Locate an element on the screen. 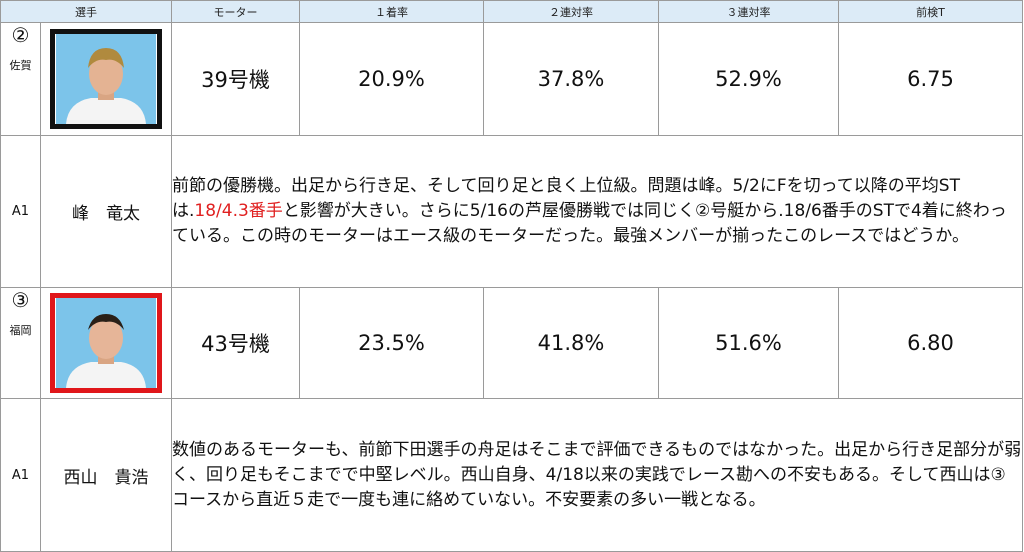 Image resolution: width=1024 pixels, height=552 pixels. racer-2-photo is located at coordinates (106, 343).